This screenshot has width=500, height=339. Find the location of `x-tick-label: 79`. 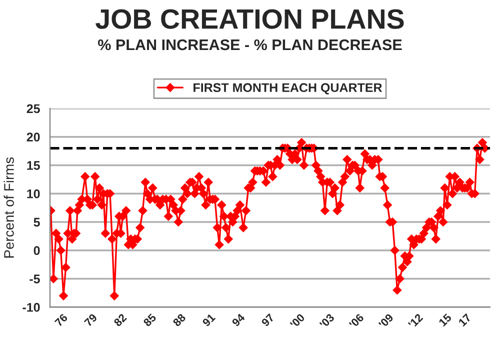

x-tick-label: 79 is located at coordinates (91, 320).